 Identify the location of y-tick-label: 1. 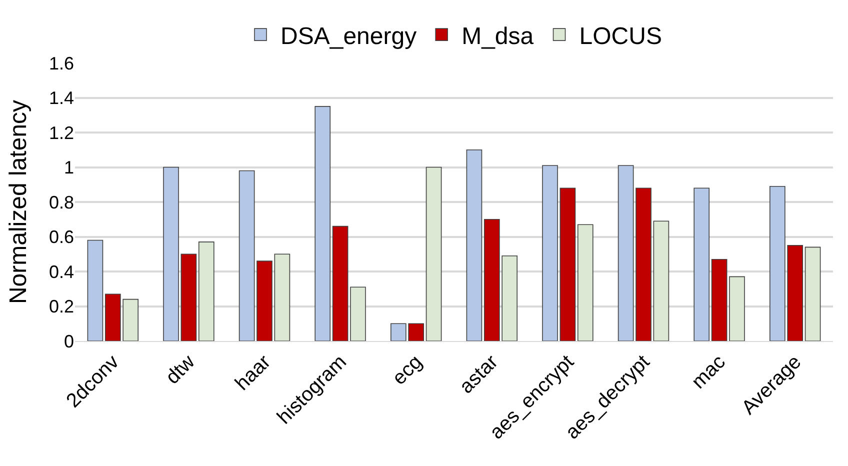
(69, 168).